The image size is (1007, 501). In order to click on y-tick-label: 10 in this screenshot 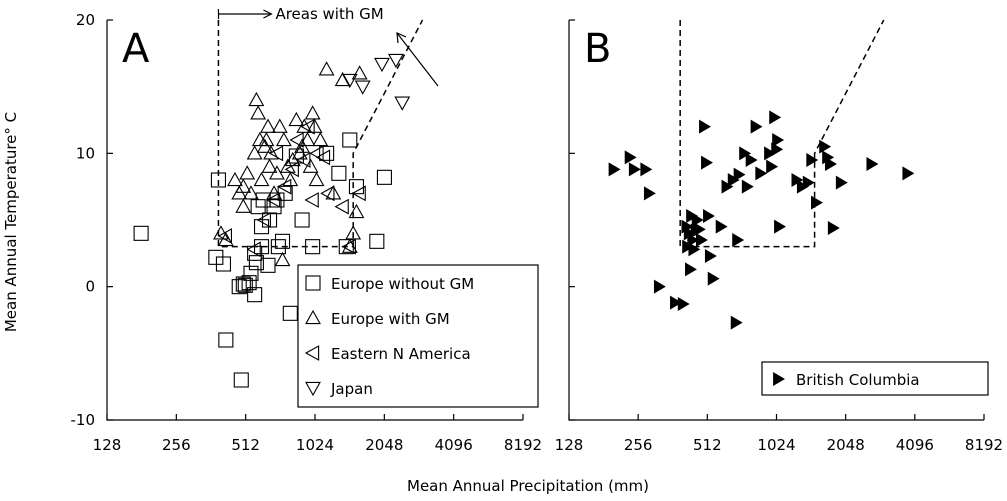, I will do `click(85, 153)`.